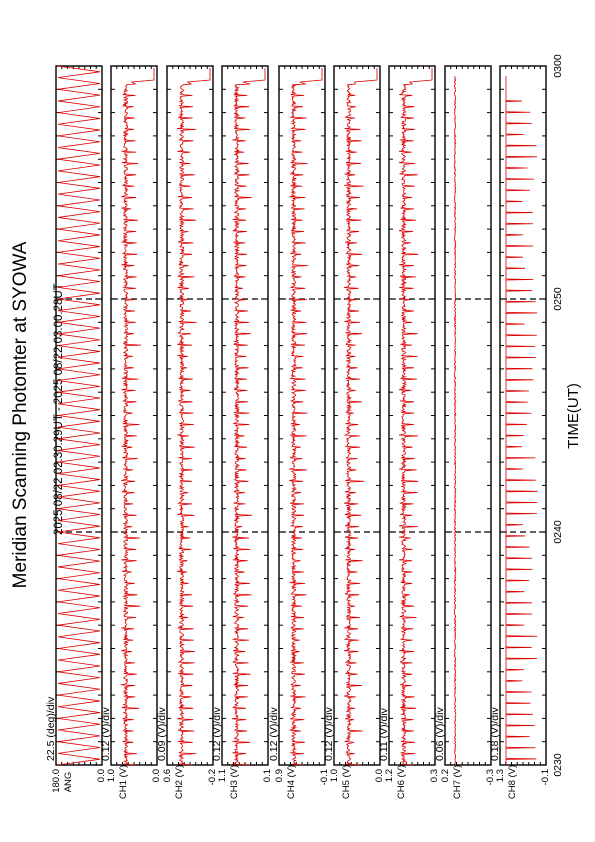  What do you see at coordinates (384, 734) in the screenshot?
I see `scale-label: 0.11 (V)/div` at bounding box center [384, 734].